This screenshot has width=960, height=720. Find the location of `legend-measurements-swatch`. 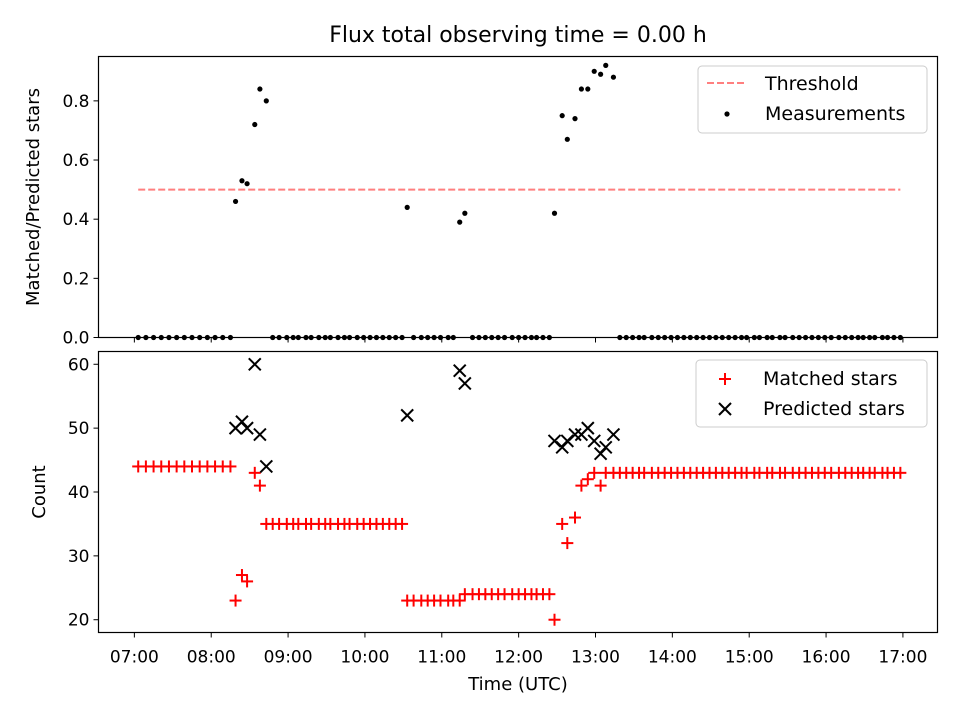

legend-measurements-swatch is located at coordinates (727, 114).